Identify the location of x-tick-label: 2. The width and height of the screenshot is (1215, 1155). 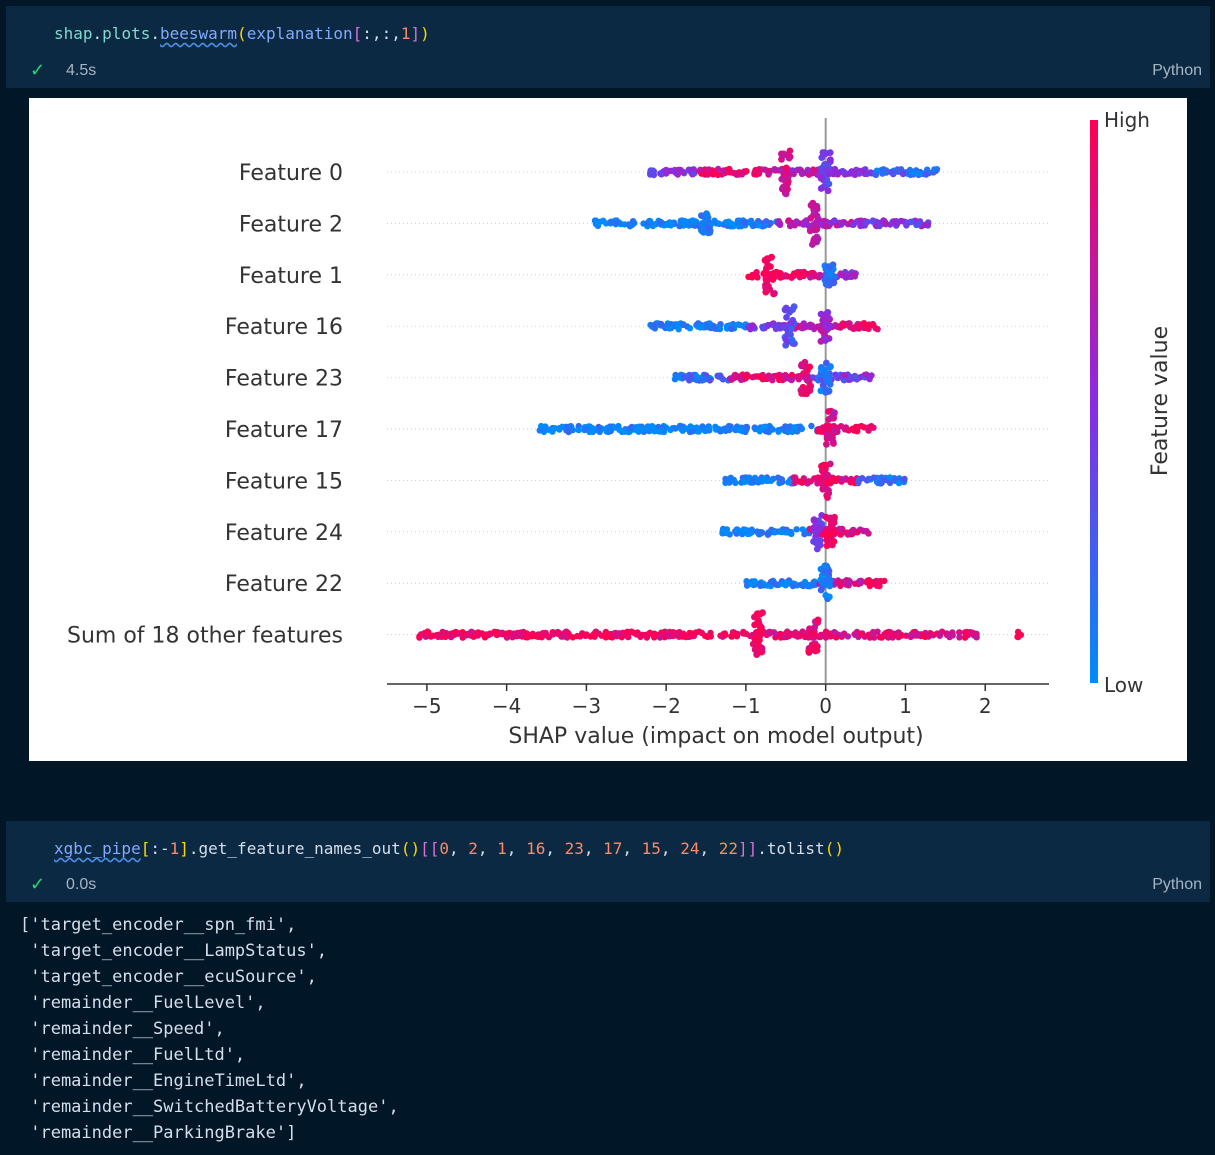
(985, 706).